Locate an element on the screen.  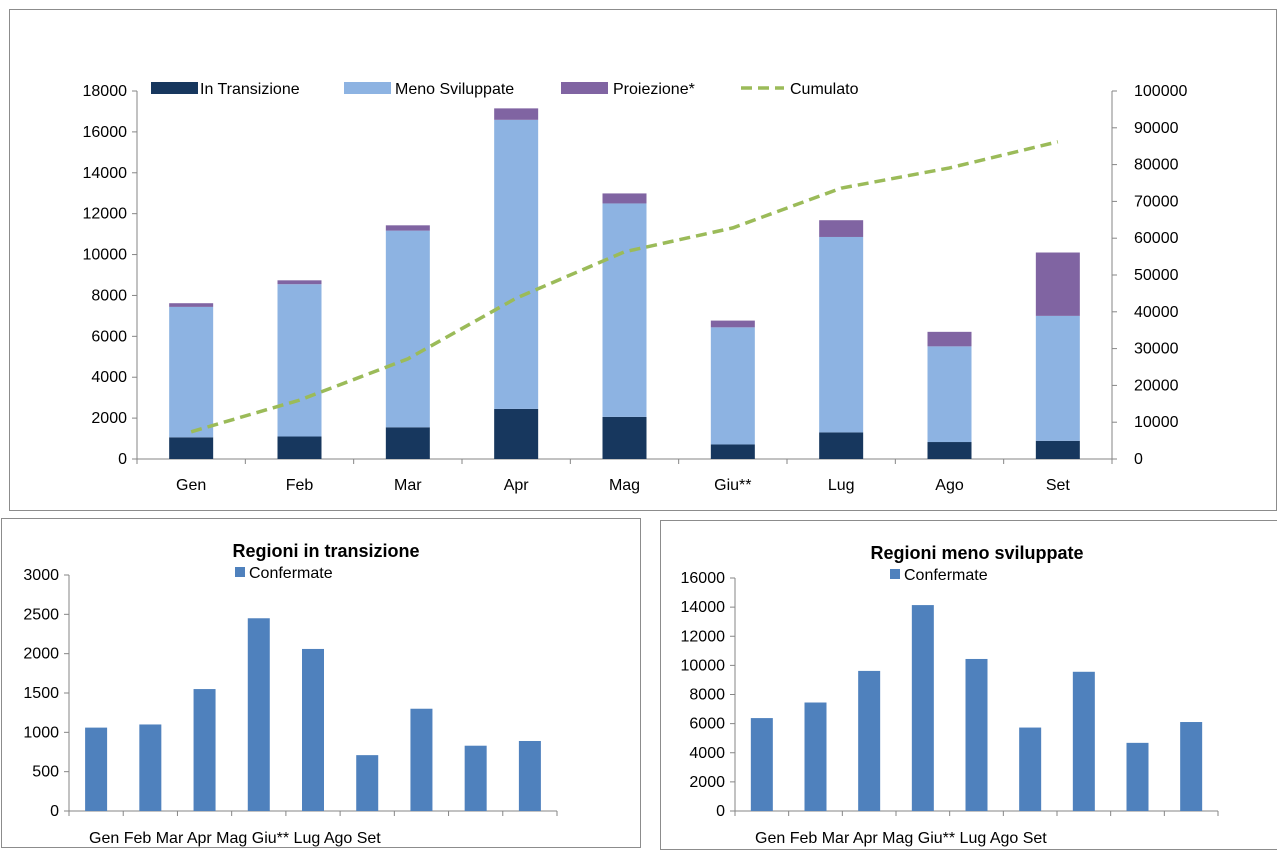
chart-title: Regioni meno sviluppate is located at coordinates (976, 553).